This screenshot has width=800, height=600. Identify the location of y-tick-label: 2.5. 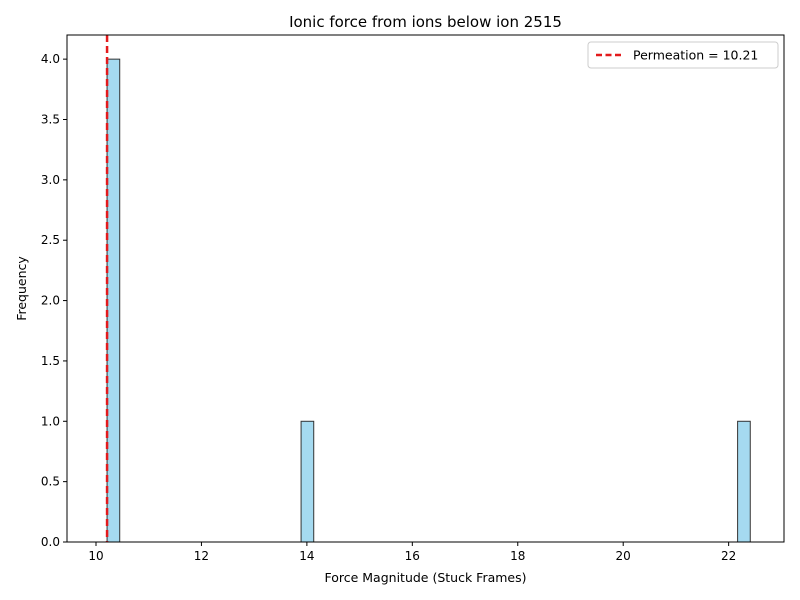
(50, 240).